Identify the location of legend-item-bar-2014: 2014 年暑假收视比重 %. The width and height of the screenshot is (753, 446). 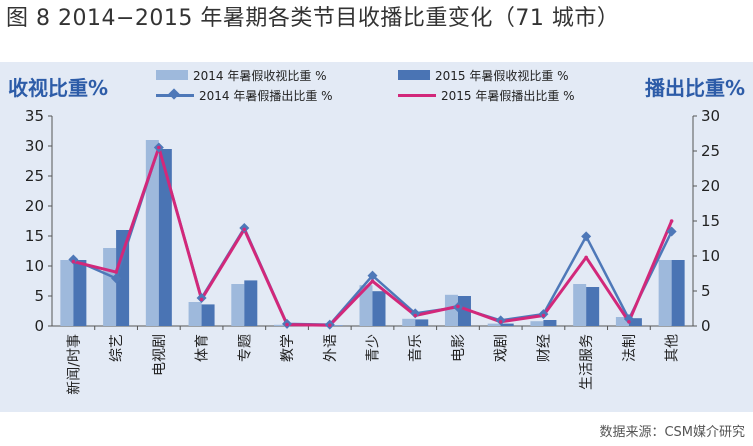
(241, 75).